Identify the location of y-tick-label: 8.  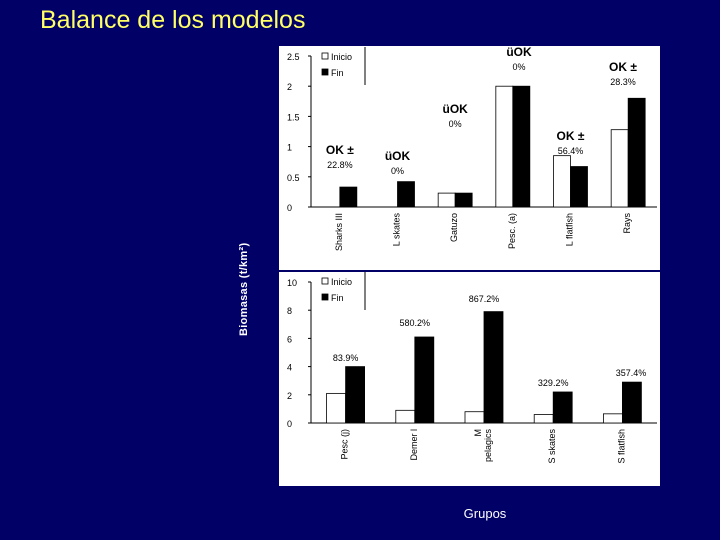
(289, 311).